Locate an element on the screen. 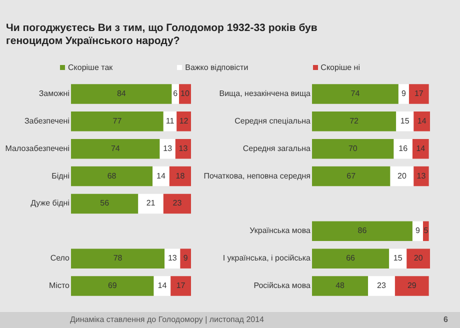 The width and height of the screenshot is (460, 328). data-label: 48 is located at coordinates (341, 285).